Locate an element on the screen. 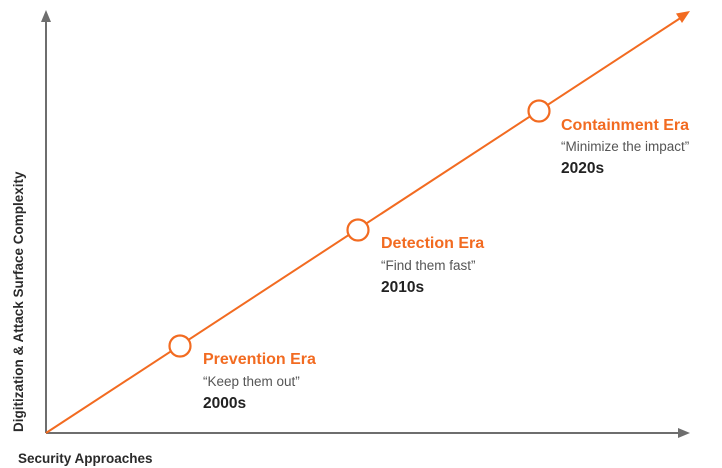 This screenshot has width=722, height=468. era-quote-containment: “Minimize the impact” is located at coordinates (625, 146).